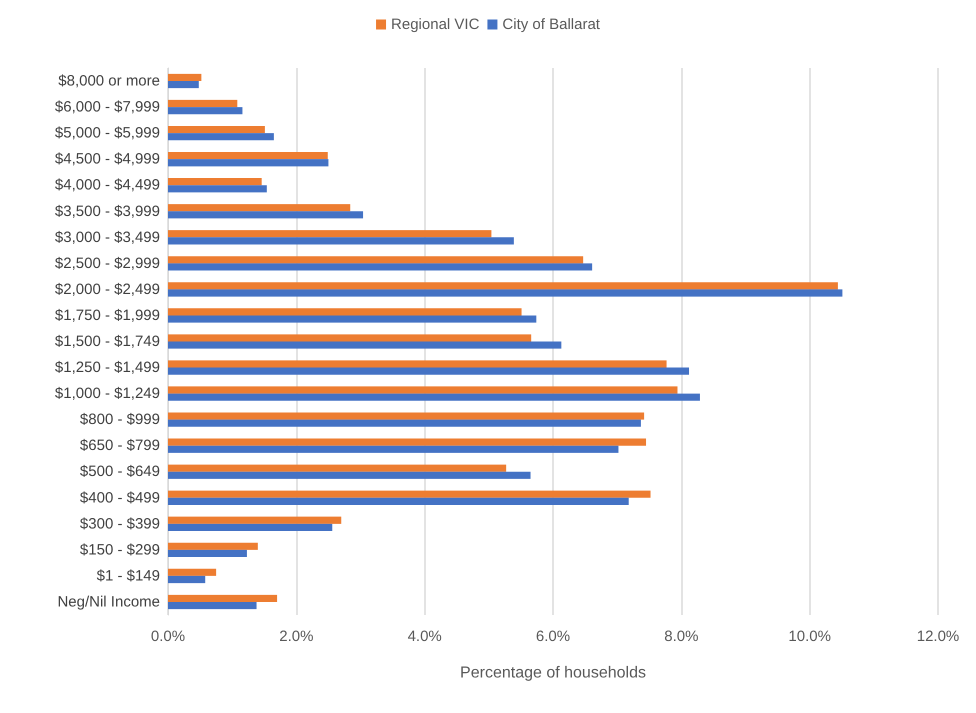 The image size is (976, 713). What do you see at coordinates (107, 159) in the screenshot?
I see `y-tick-label: $4,500 - $4,999` at bounding box center [107, 159].